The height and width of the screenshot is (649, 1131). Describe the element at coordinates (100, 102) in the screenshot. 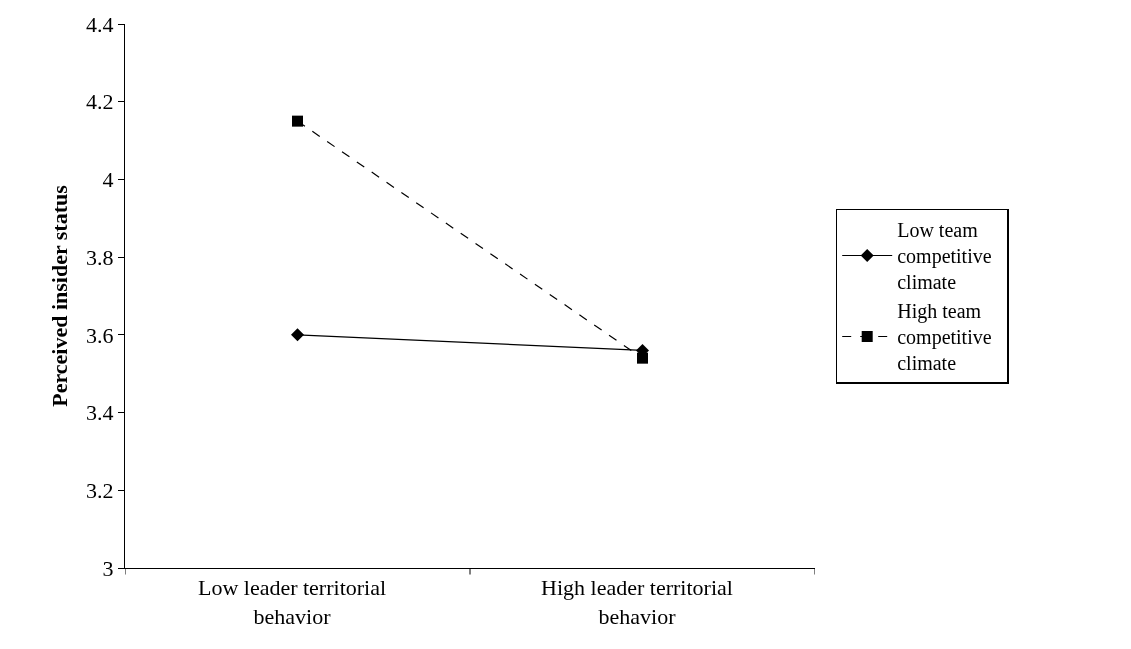

I see `y-tick-label: 4.2` at that location.